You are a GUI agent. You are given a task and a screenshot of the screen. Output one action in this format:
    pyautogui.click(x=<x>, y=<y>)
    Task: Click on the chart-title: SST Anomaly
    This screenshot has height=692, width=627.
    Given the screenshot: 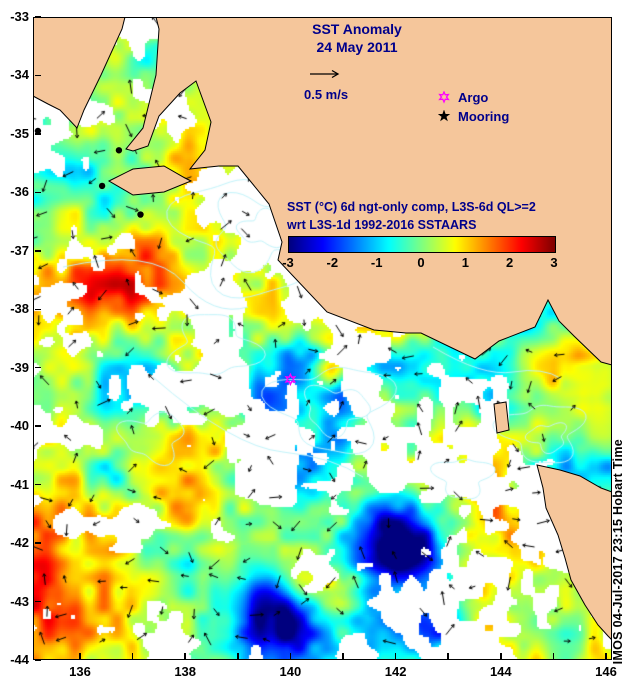 What is the action you would take?
    pyautogui.click(x=357, y=29)
    